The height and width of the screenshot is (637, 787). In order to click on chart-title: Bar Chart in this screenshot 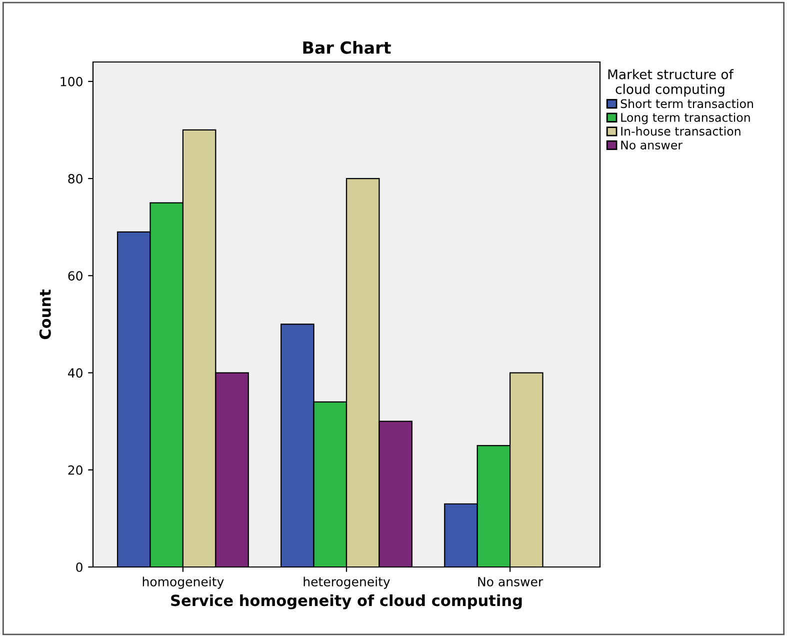, I will do `click(347, 47)`.